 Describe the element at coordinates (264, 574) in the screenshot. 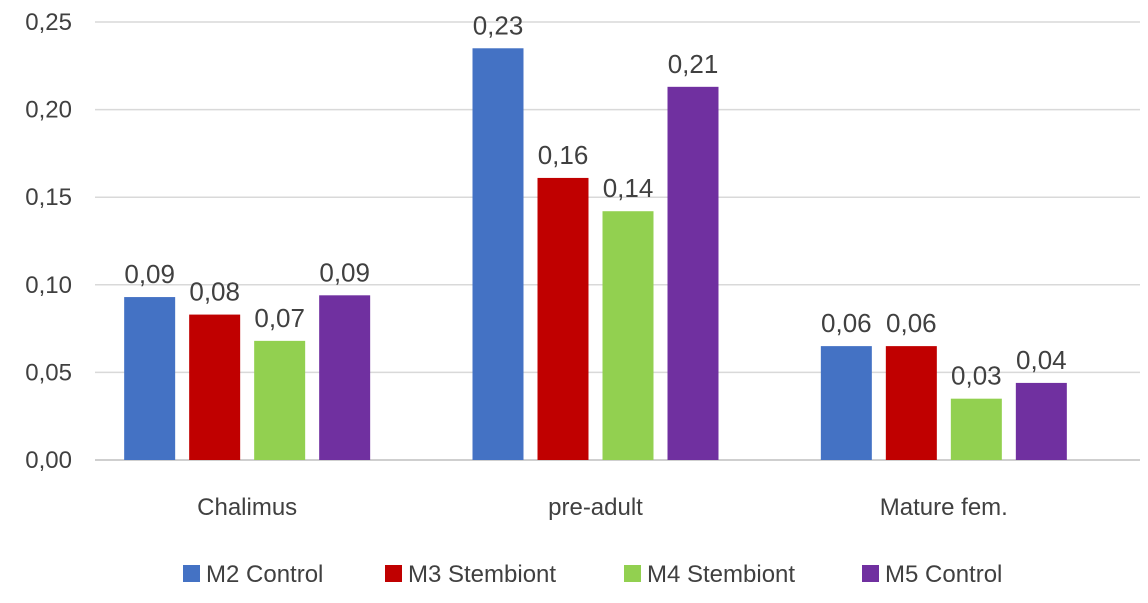

I see `legend-label: M2 Control` at that location.